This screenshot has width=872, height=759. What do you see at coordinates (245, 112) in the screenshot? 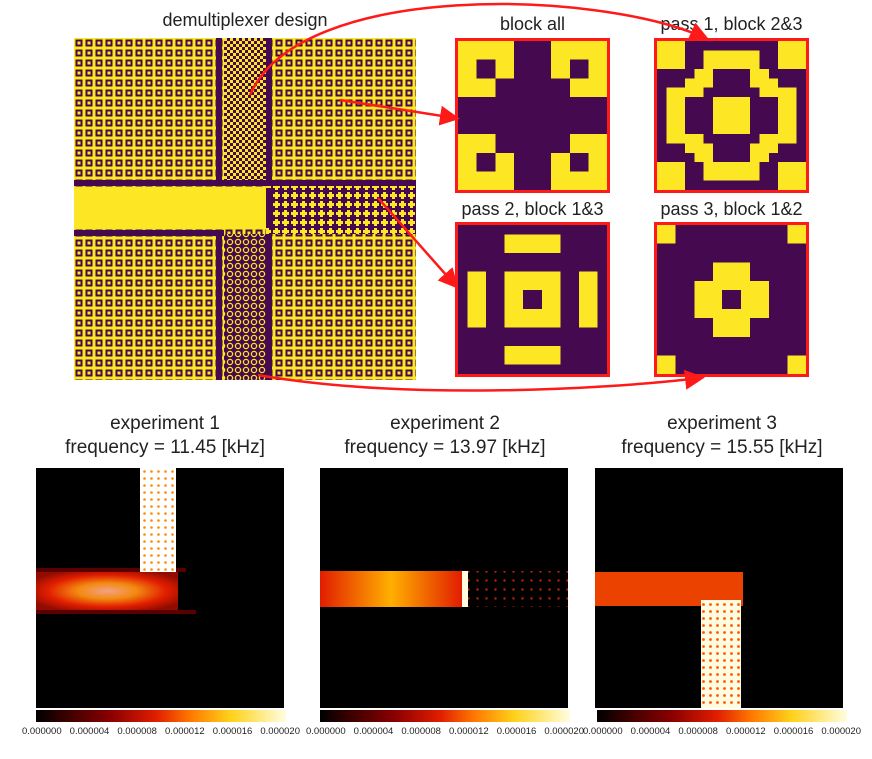
I see `design-pass1-channel` at bounding box center [245, 112].